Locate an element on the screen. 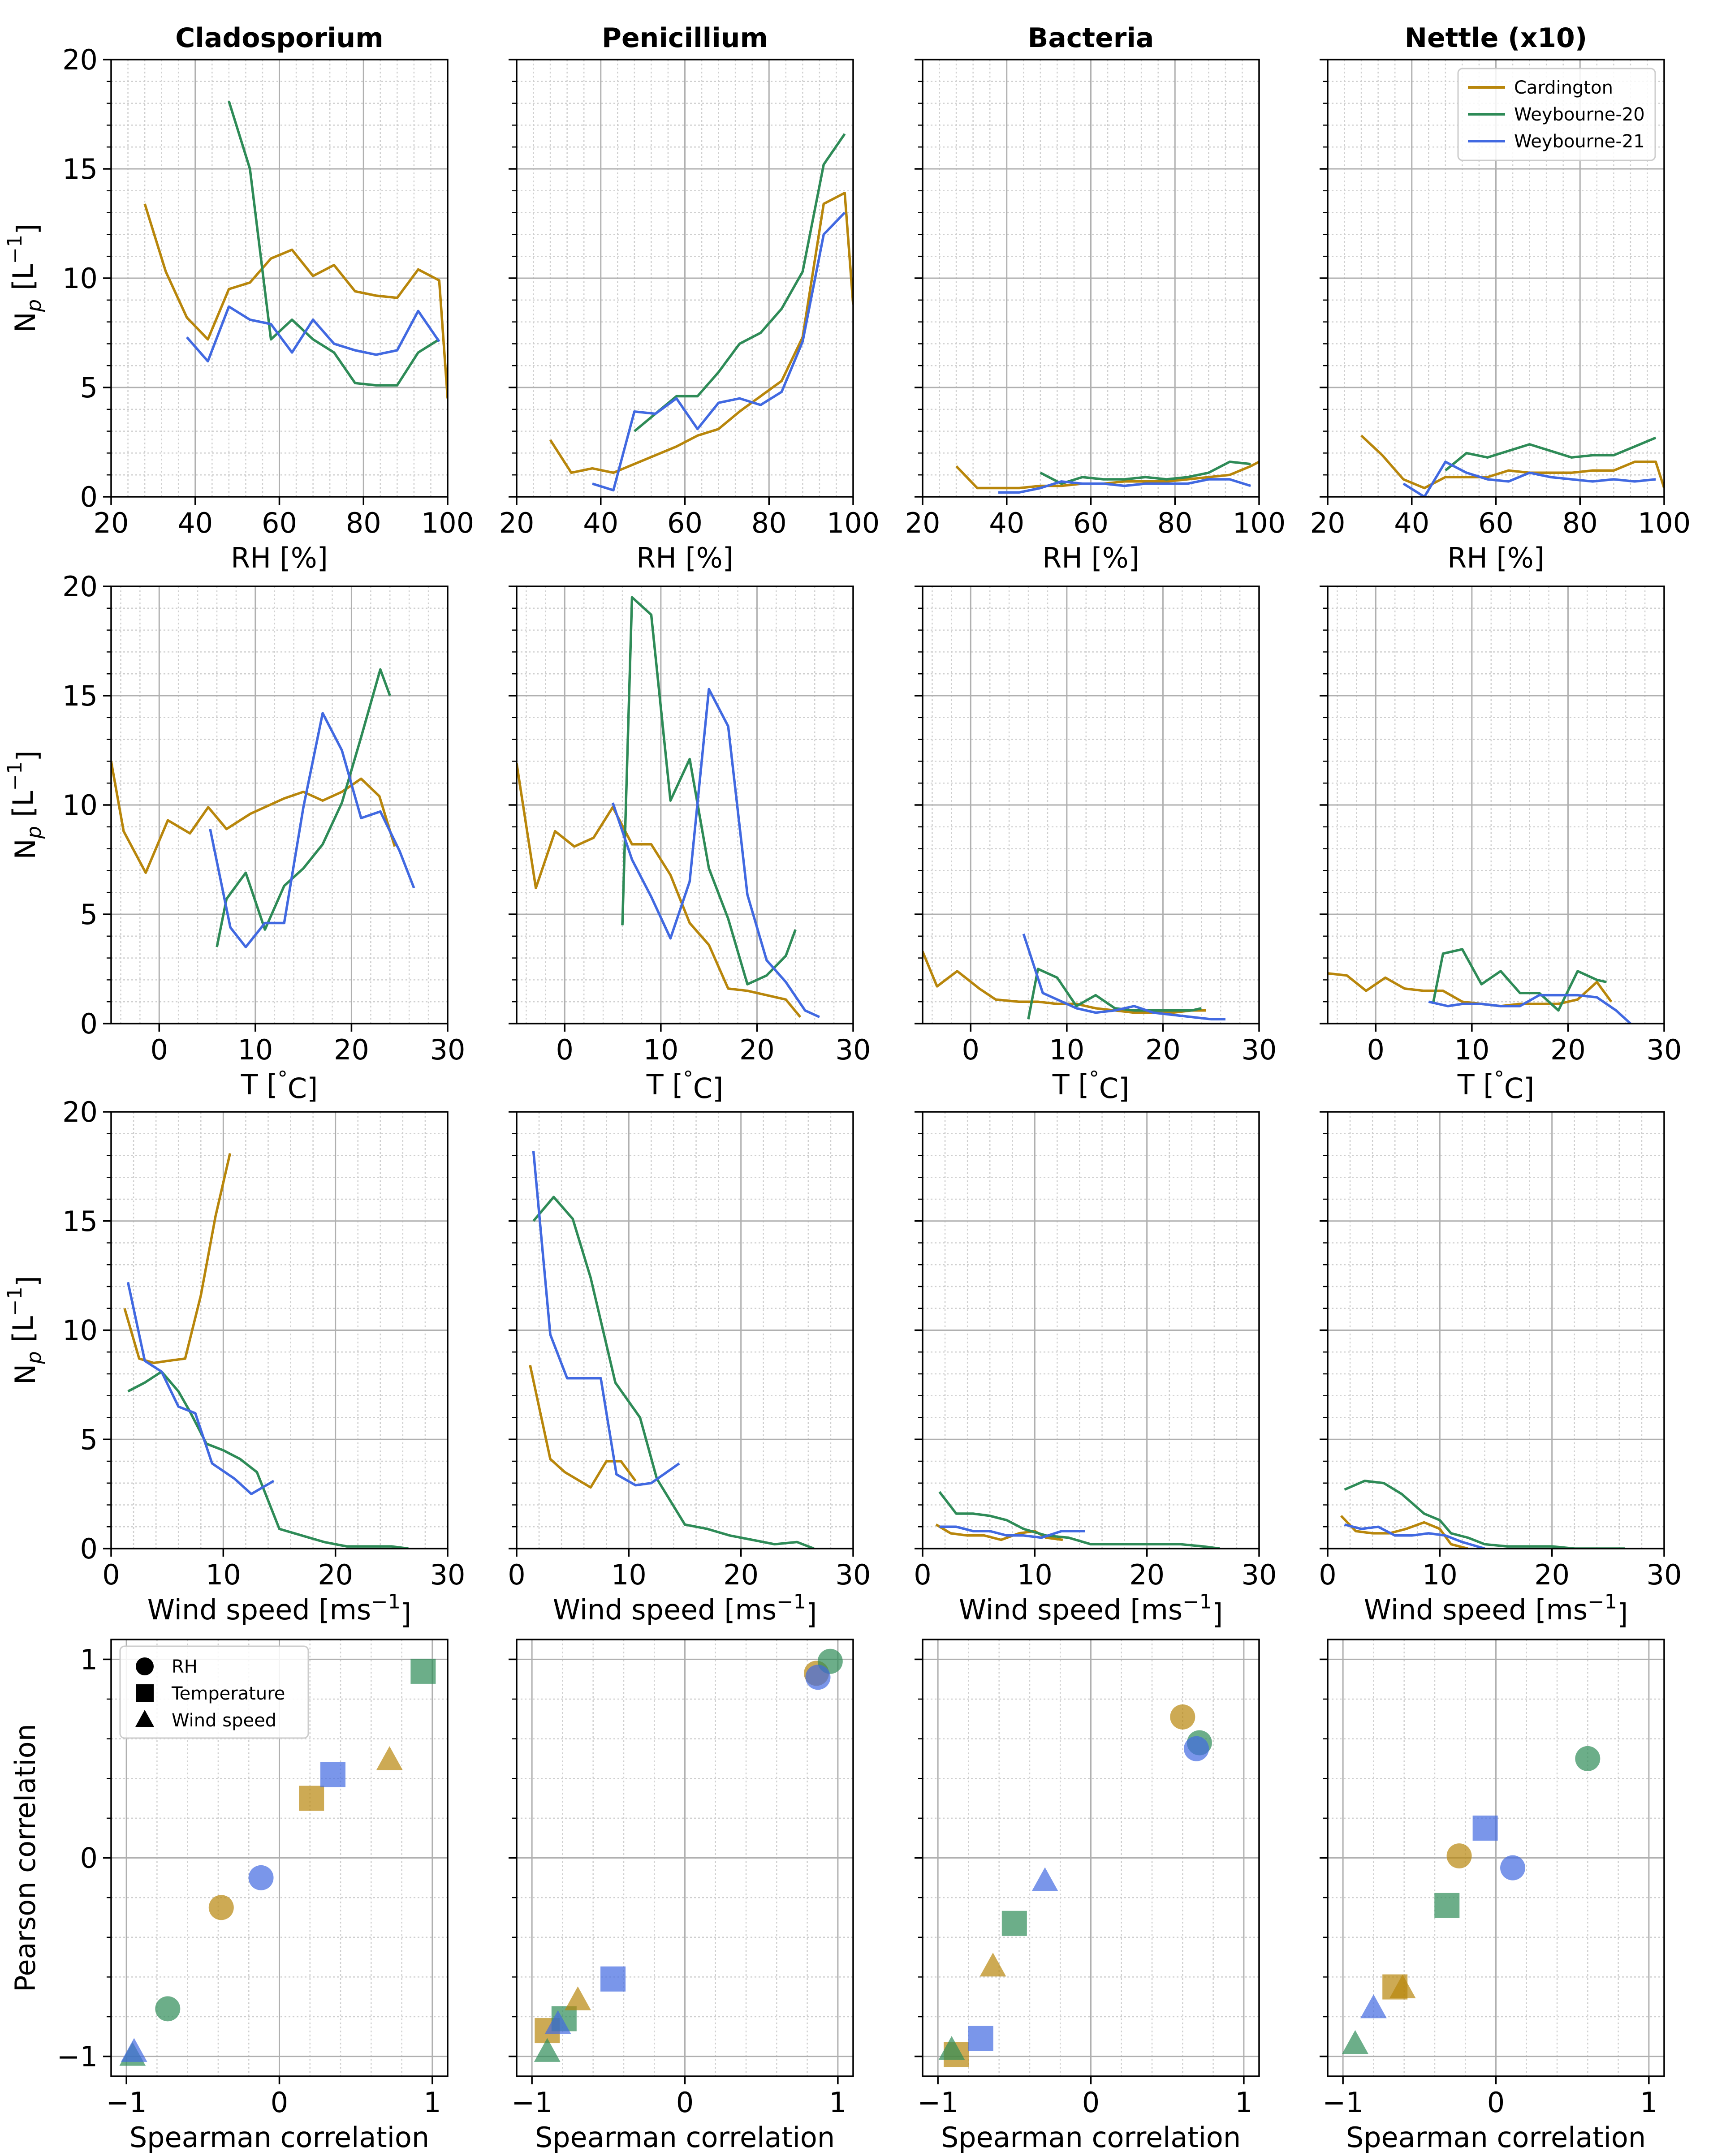 This screenshot has height=2156, width=1713. rh-weybourne-20-marker is located at coordinates (1588, 1758).